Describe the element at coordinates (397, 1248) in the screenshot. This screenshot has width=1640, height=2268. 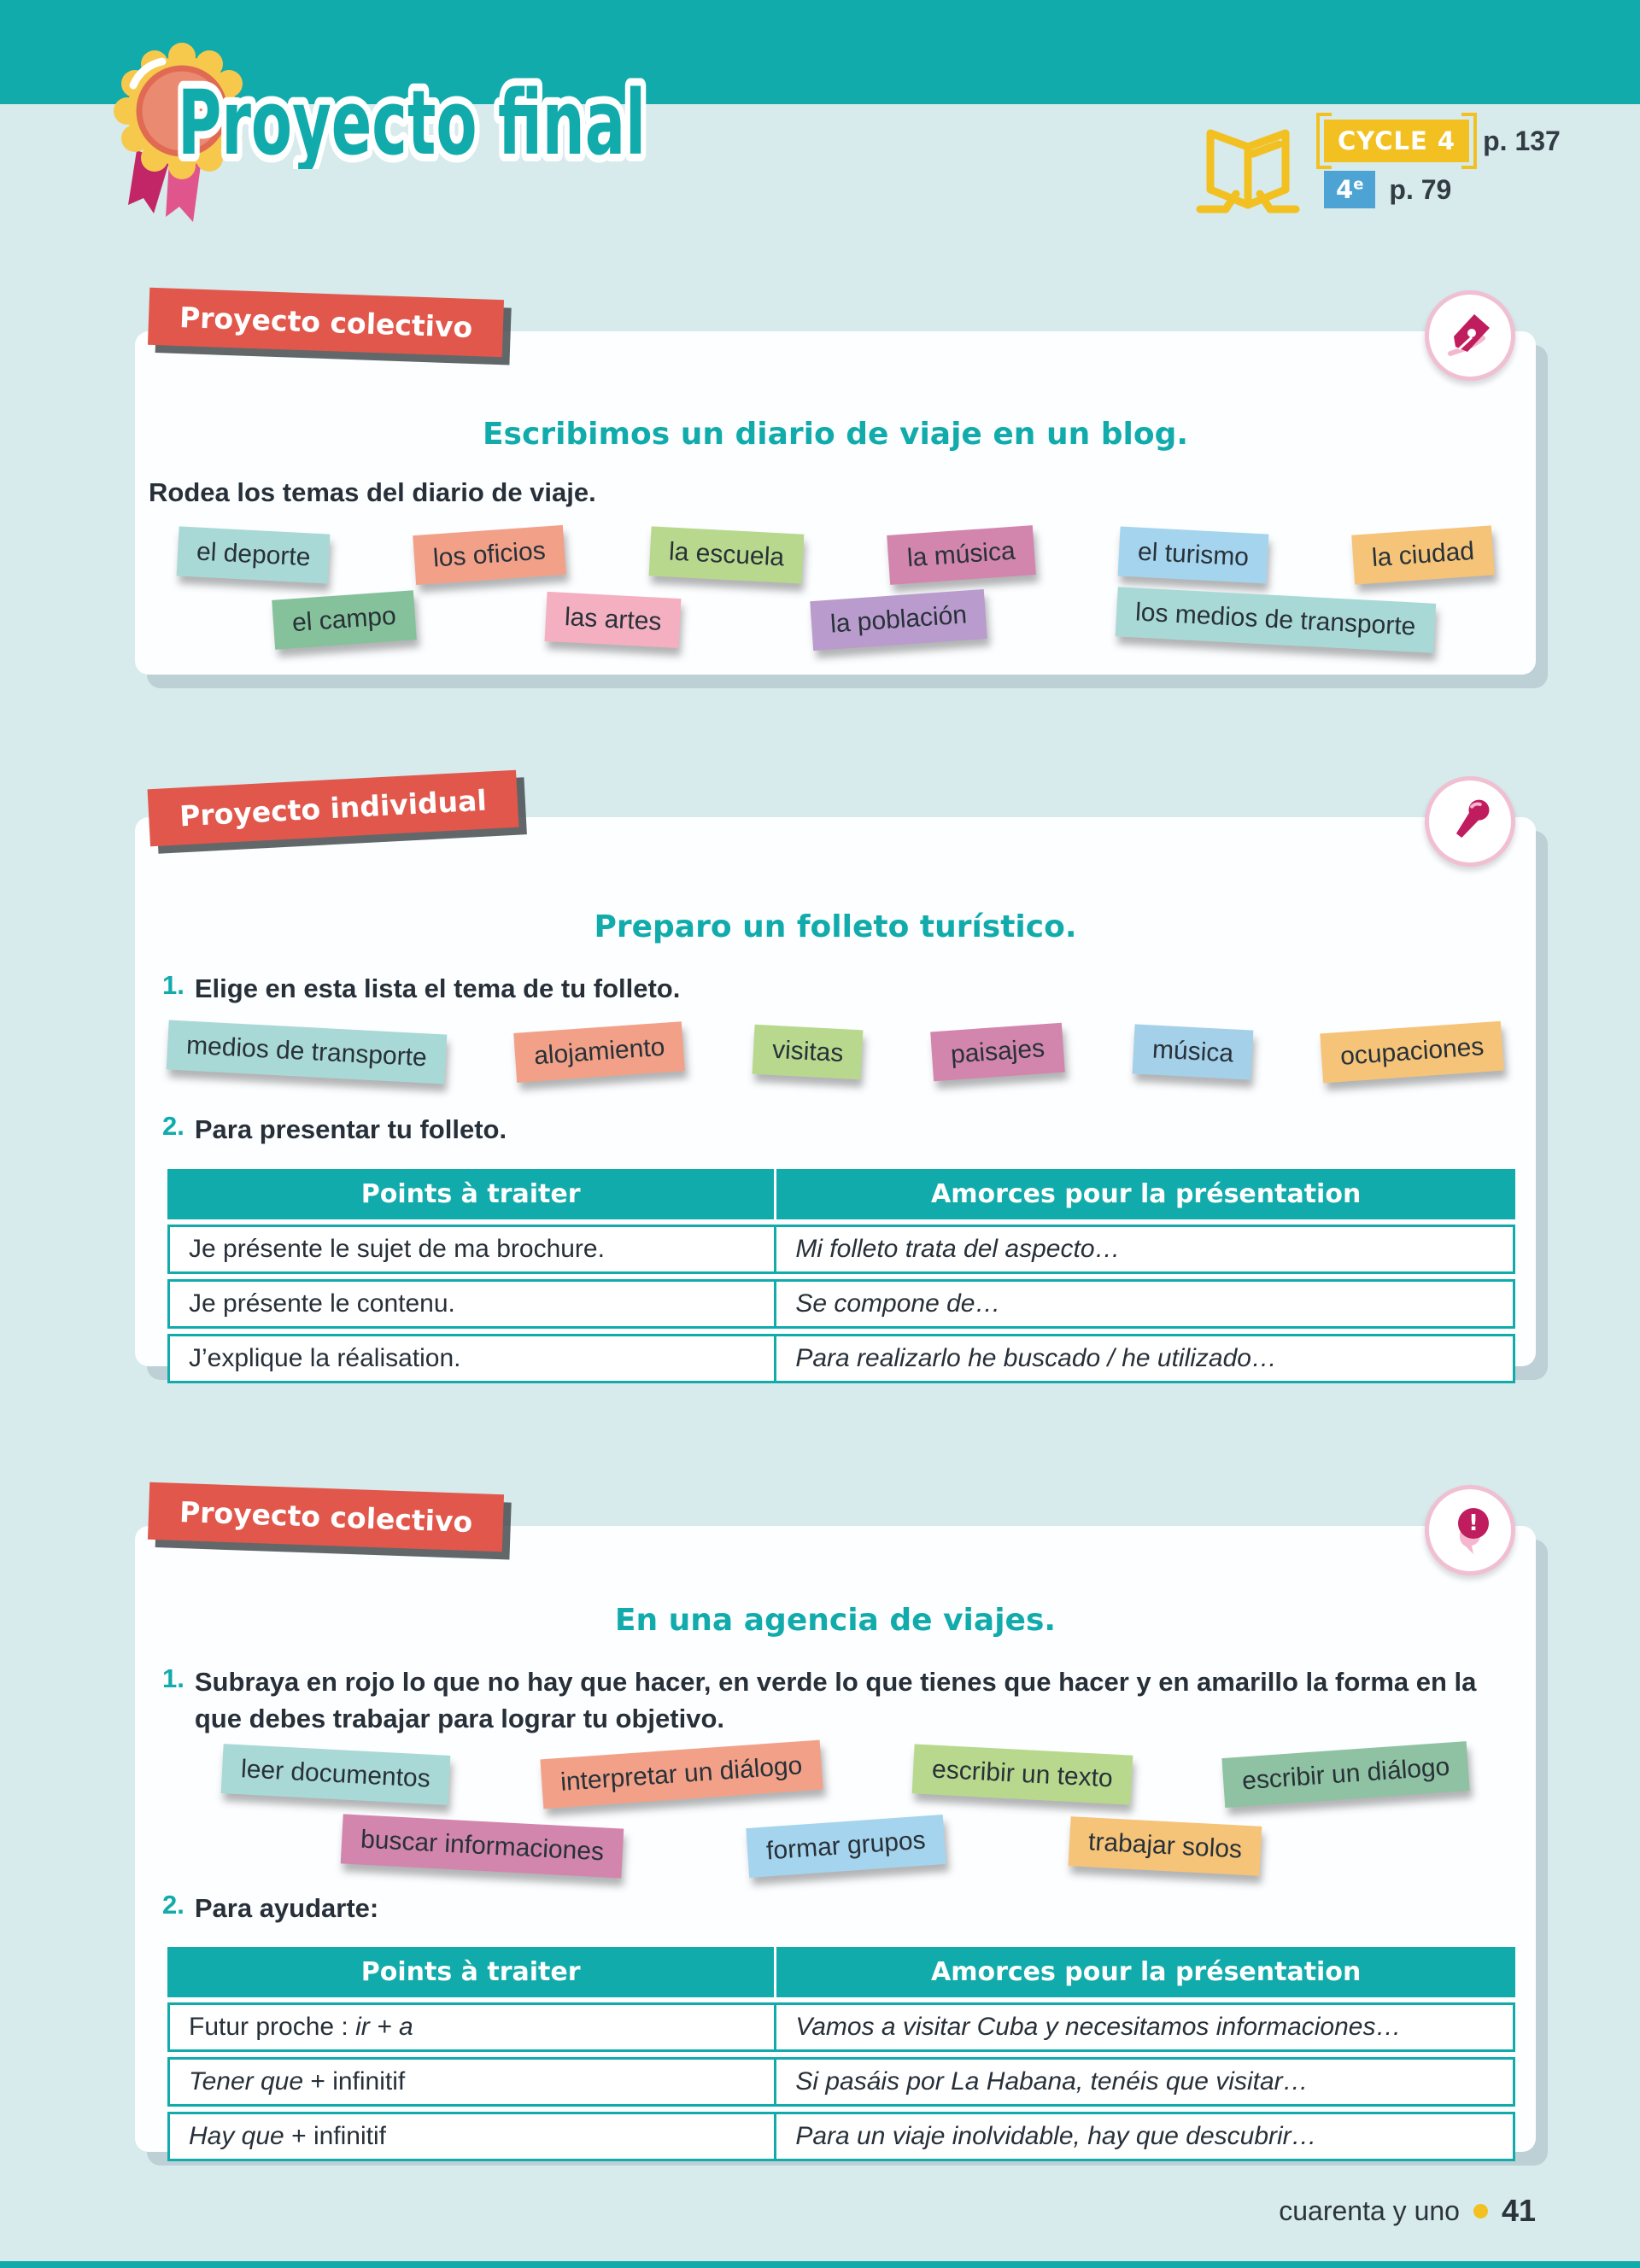
I see `points-text: Je présente le sujet de ma brochure.` at that location.